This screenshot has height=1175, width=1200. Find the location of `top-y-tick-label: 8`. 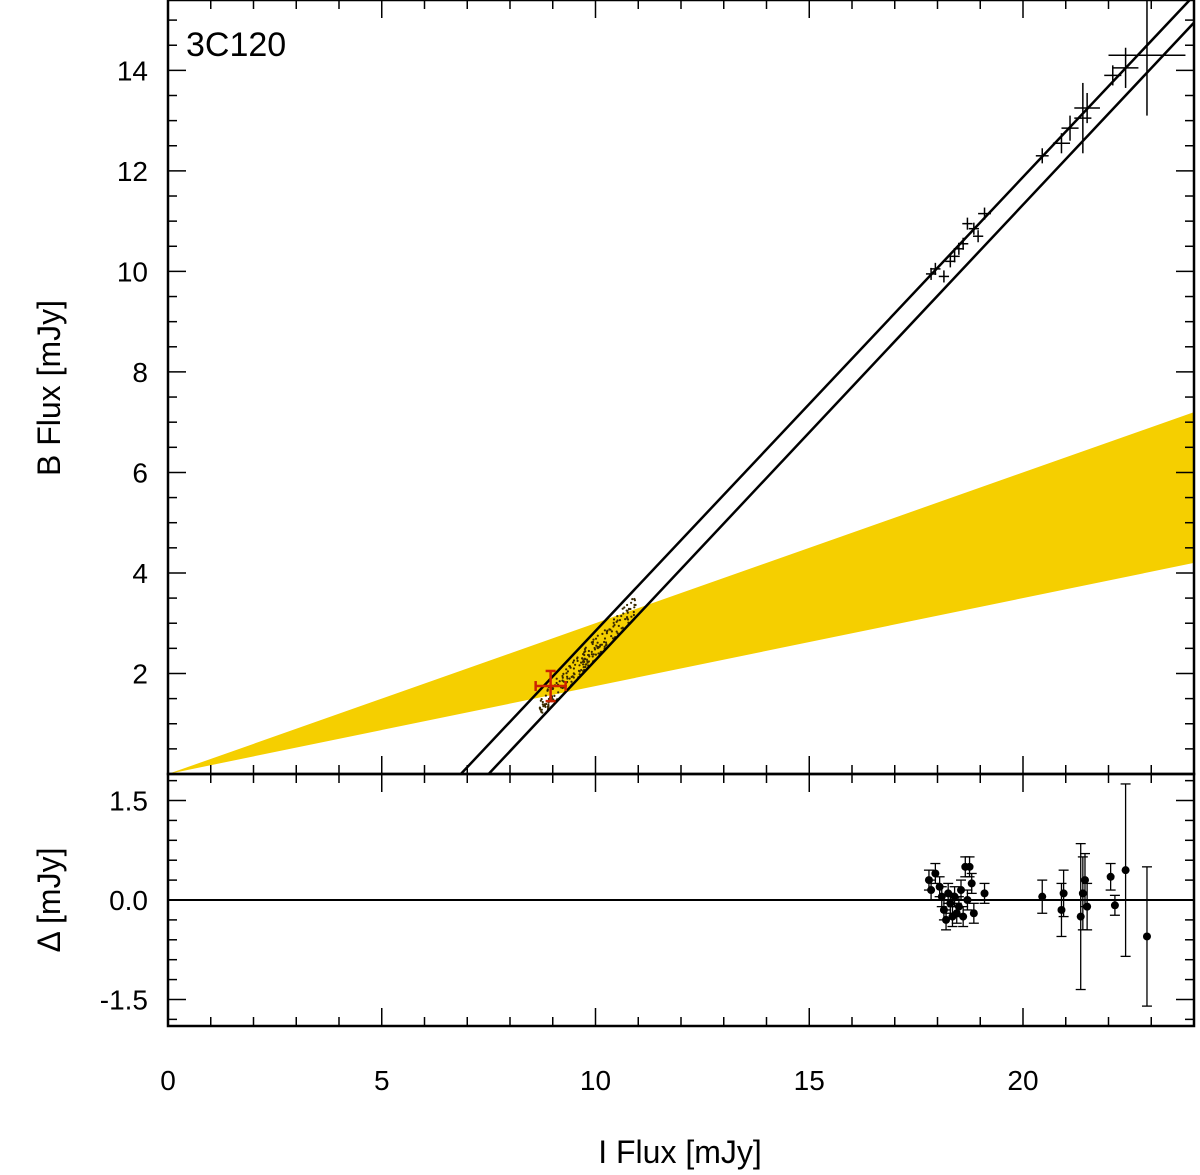

top-y-tick-label: 8 is located at coordinates (140, 372).